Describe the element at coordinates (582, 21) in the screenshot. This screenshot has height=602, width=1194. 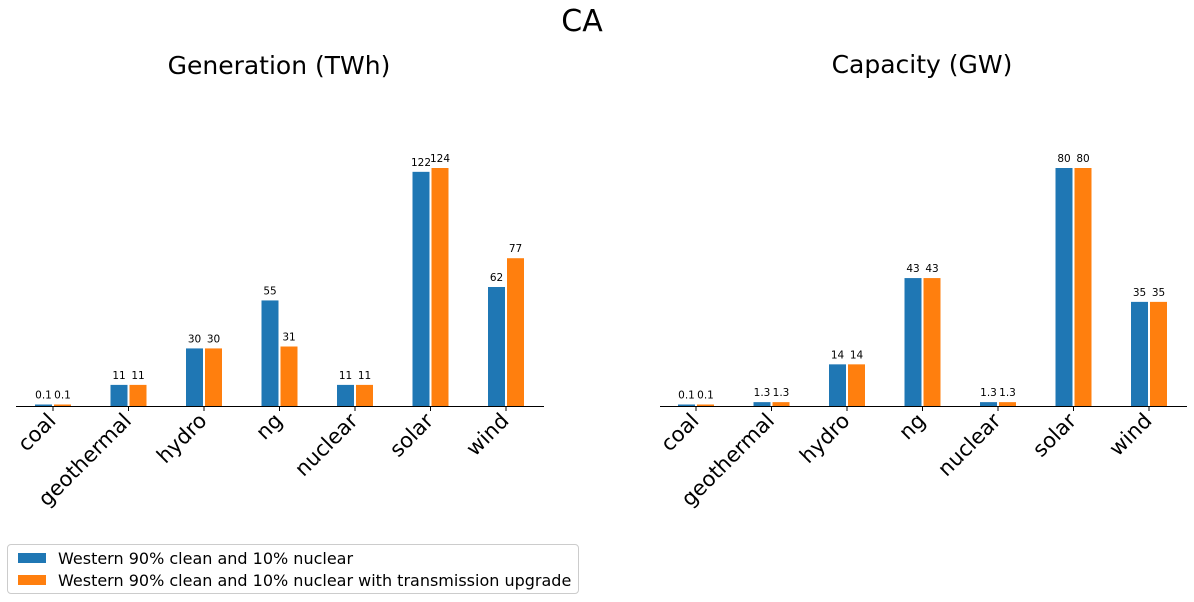
I see `figure-suptitle: CA` at that location.